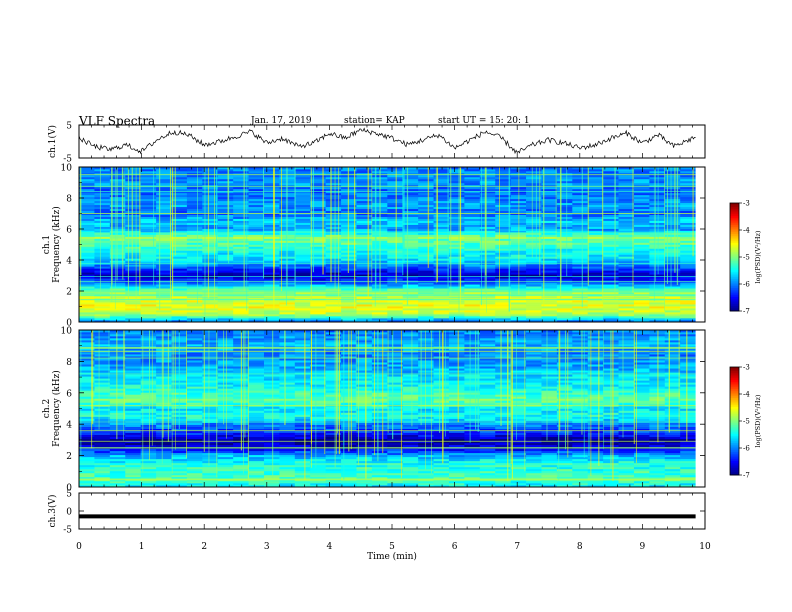  What do you see at coordinates (734, 211) in the screenshot?
I see `colorbar-swatch` at bounding box center [734, 211].